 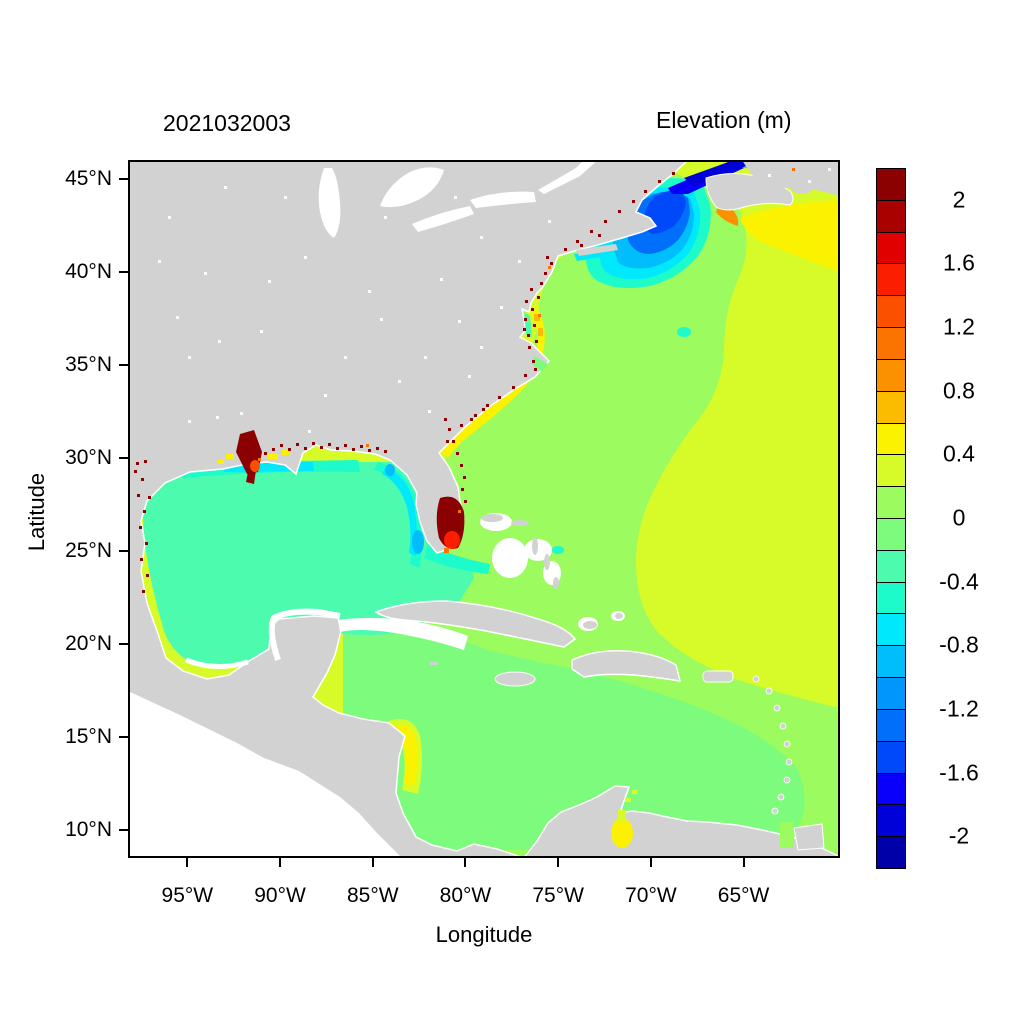 I want to click on y-tick-label: 30°N, so click(x=88, y=457).